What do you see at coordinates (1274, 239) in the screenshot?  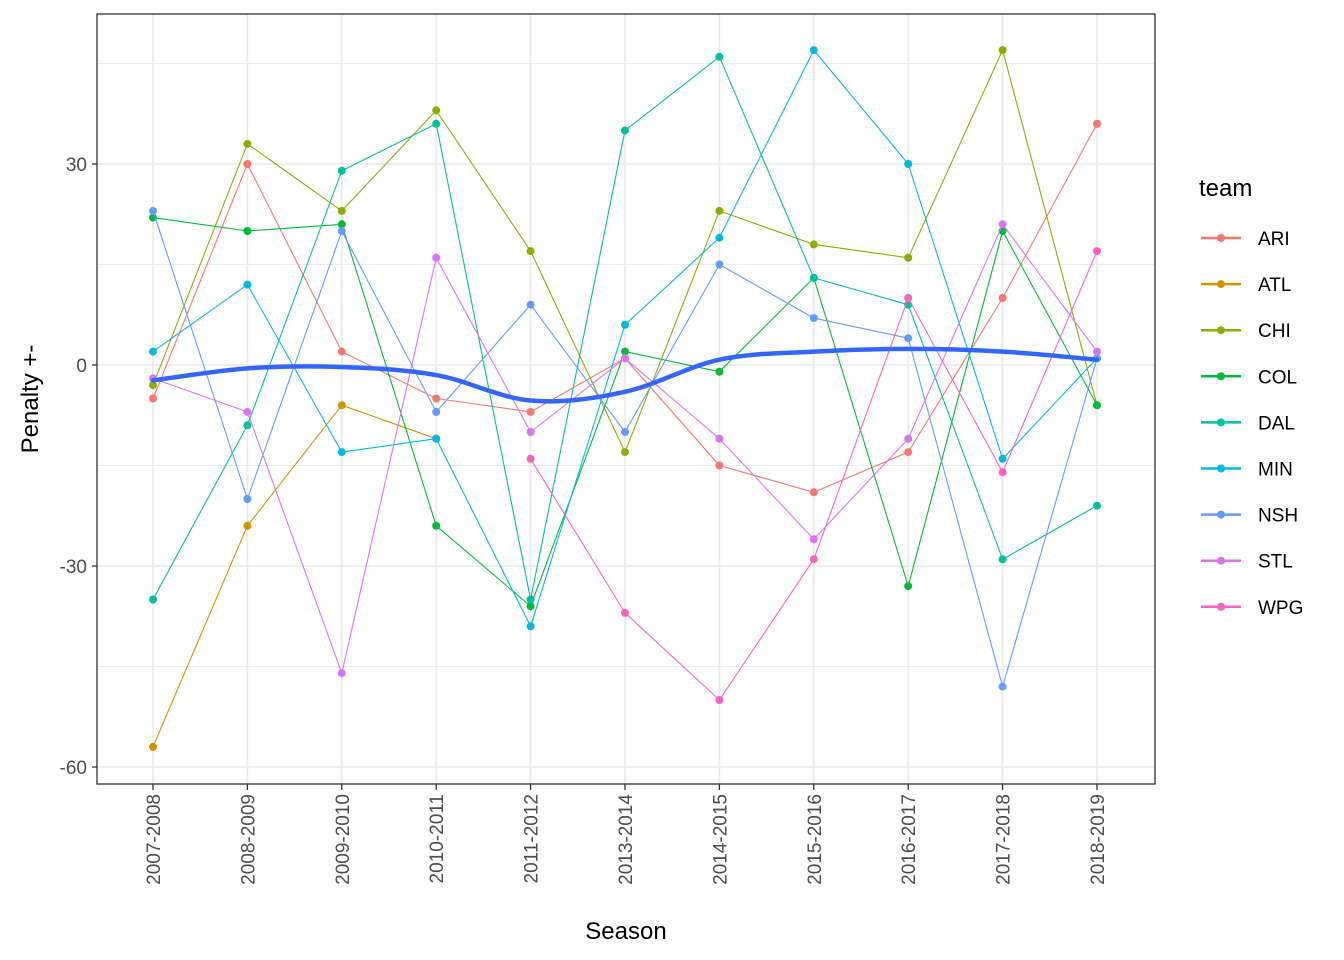 I see `legend-label: ARI` at bounding box center [1274, 239].